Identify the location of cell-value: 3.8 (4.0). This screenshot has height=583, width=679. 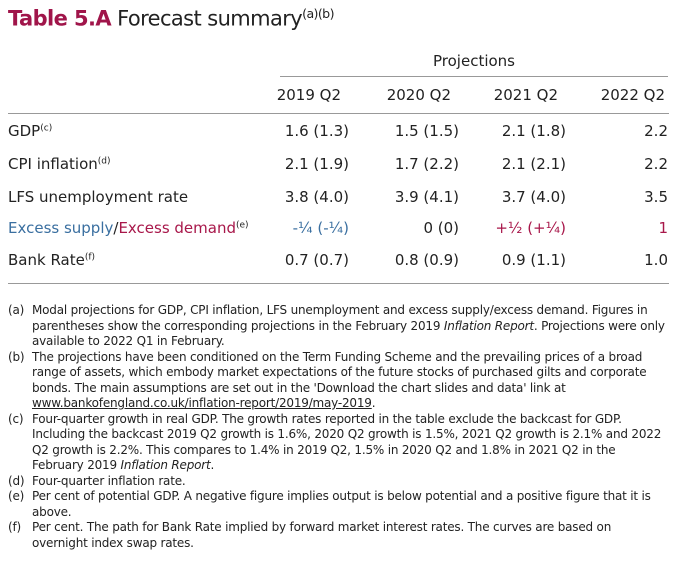
(316, 197).